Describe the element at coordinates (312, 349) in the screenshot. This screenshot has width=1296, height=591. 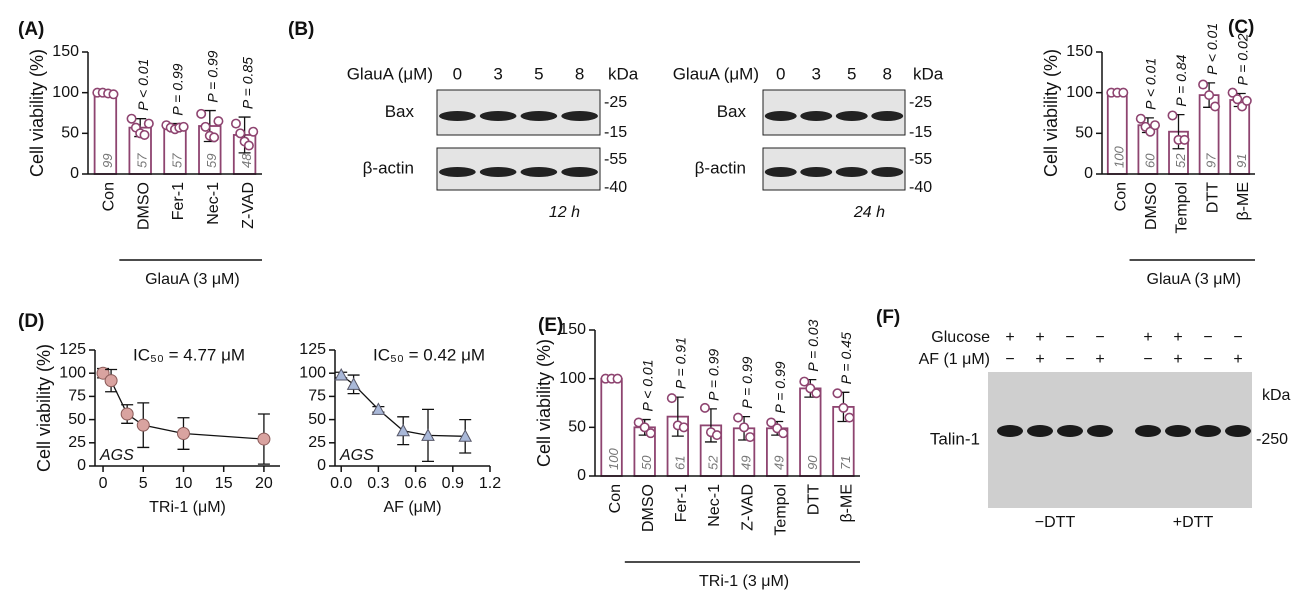
I see `y-tick-label: 125` at that location.